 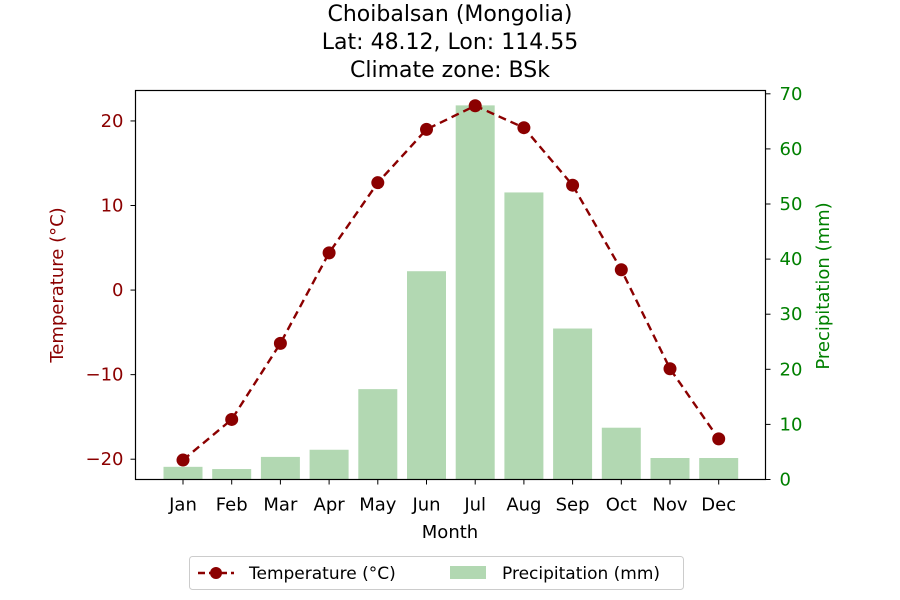 I want to click on temperature-tick-label: 20, so click(x=112, y=121).